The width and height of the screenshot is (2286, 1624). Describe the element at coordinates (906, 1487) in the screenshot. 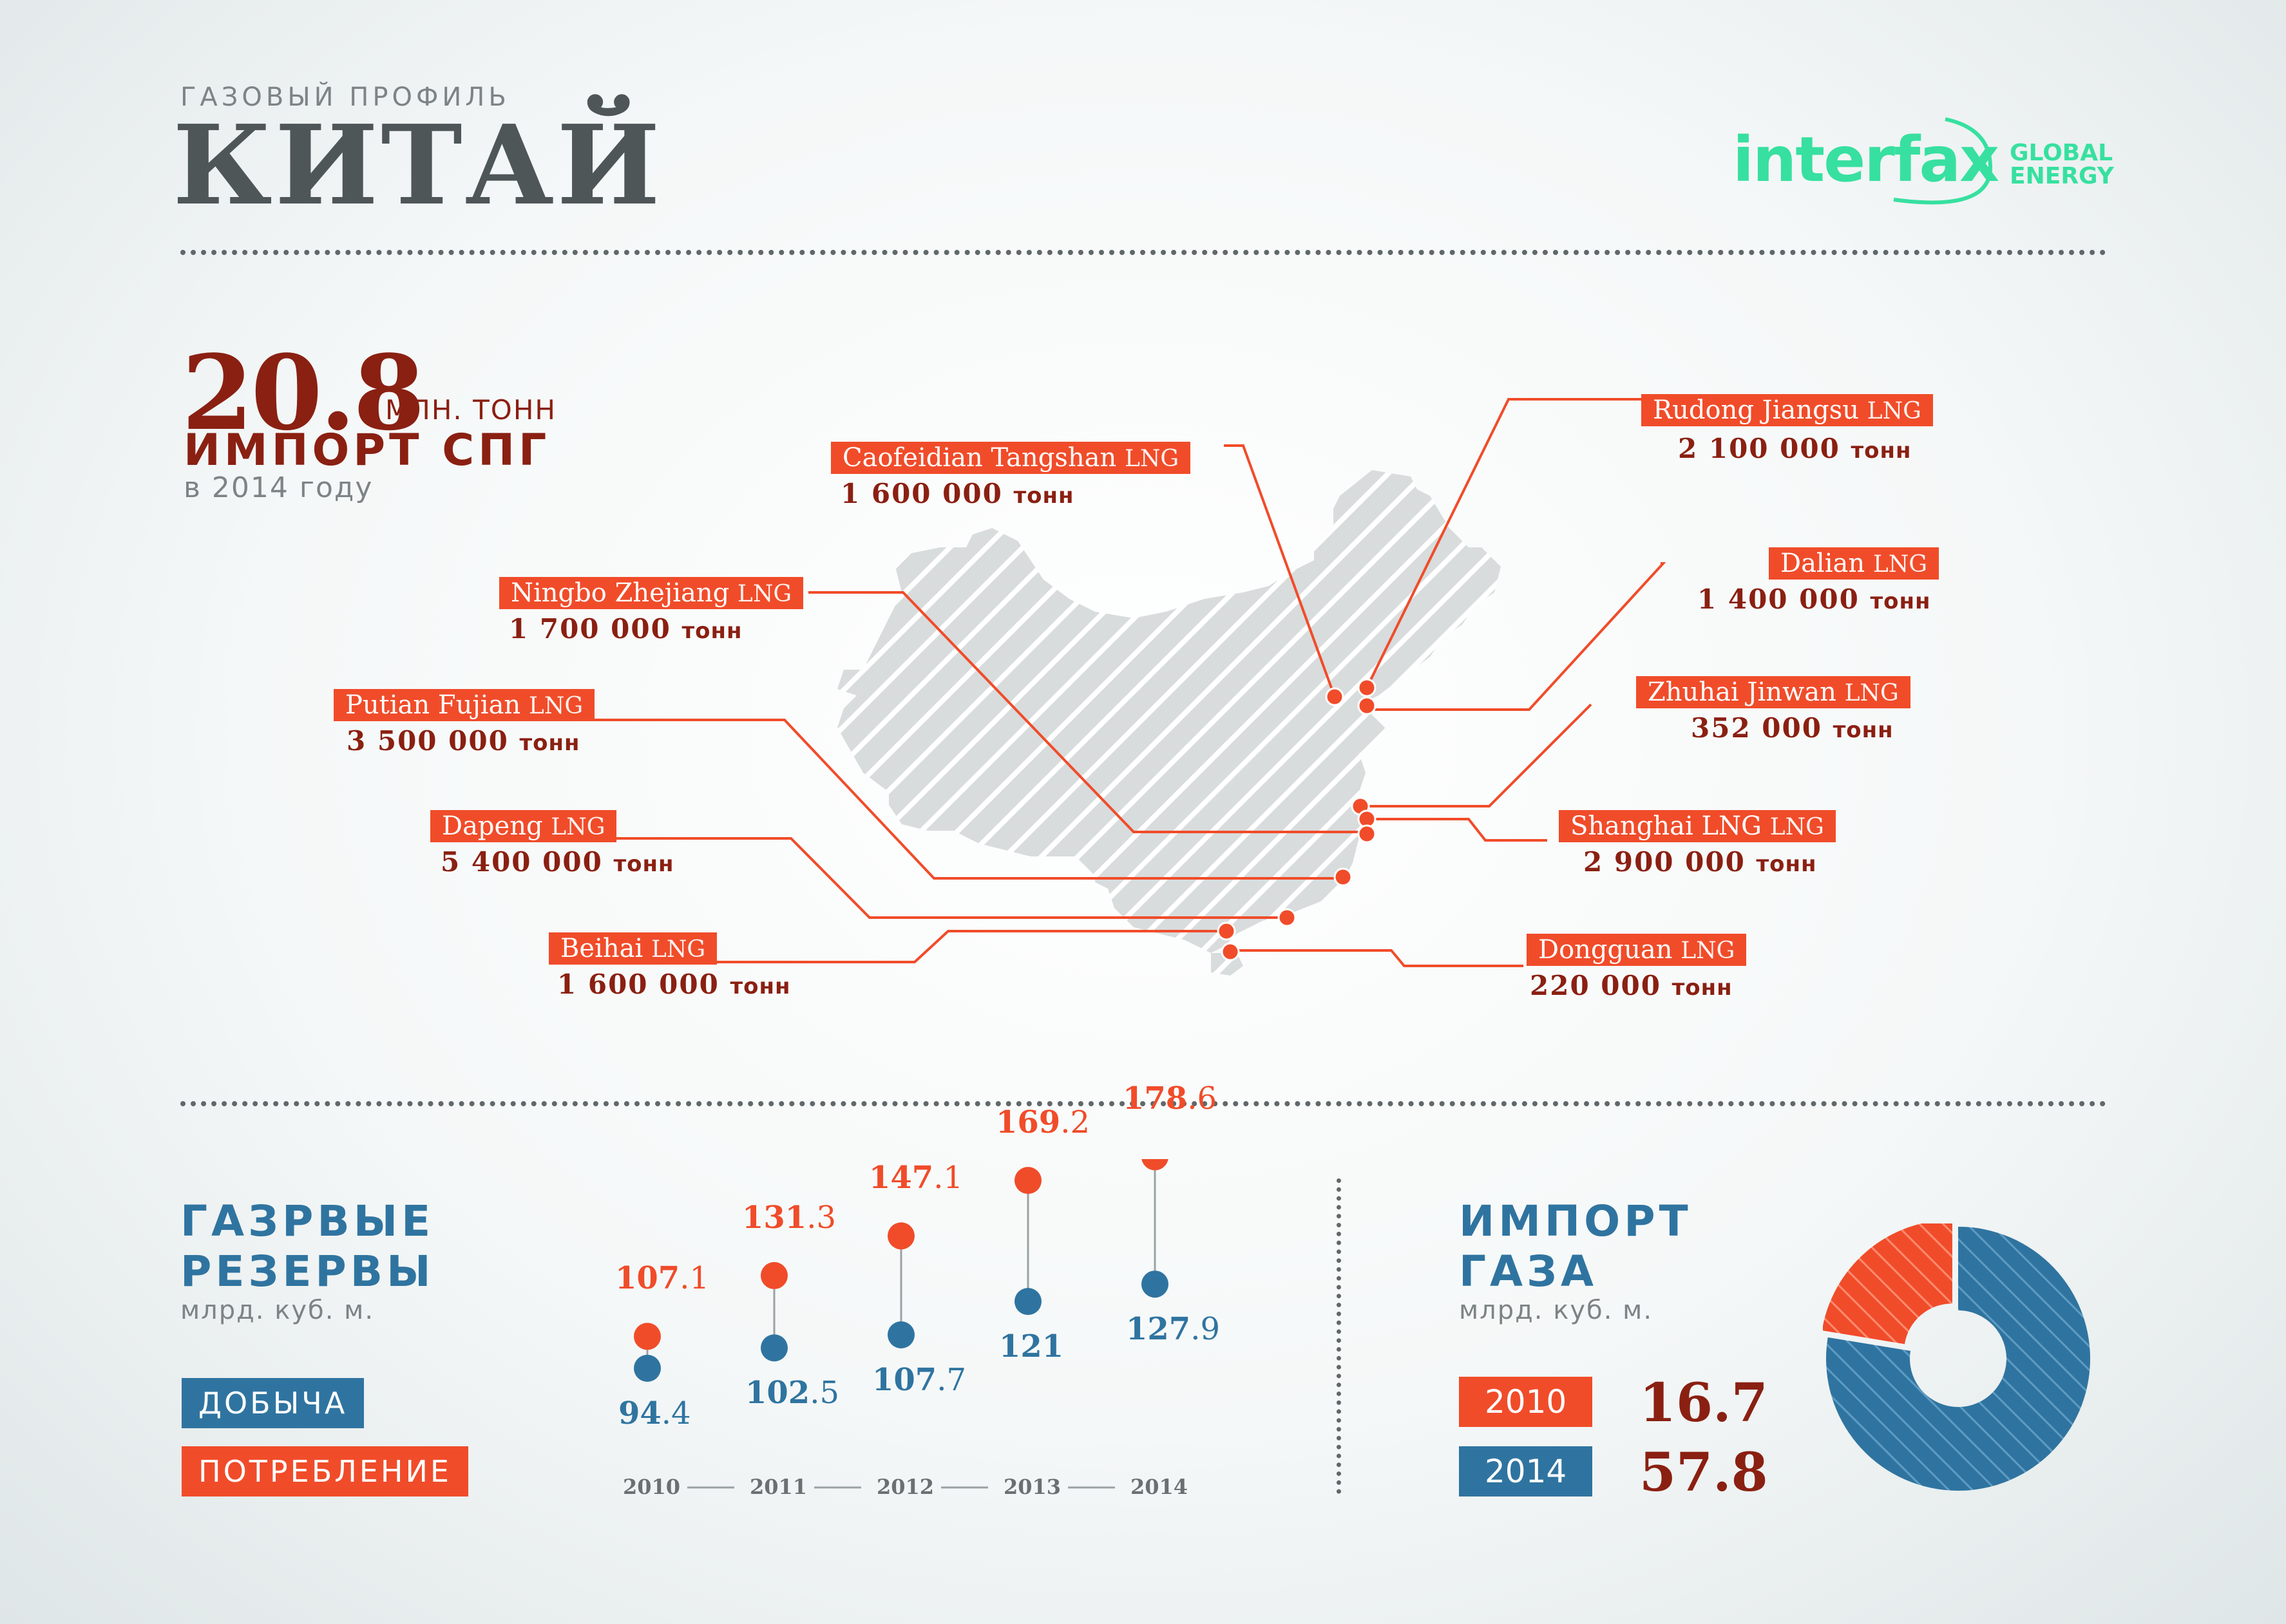

I see `year-label-2012: 2012` at that location.